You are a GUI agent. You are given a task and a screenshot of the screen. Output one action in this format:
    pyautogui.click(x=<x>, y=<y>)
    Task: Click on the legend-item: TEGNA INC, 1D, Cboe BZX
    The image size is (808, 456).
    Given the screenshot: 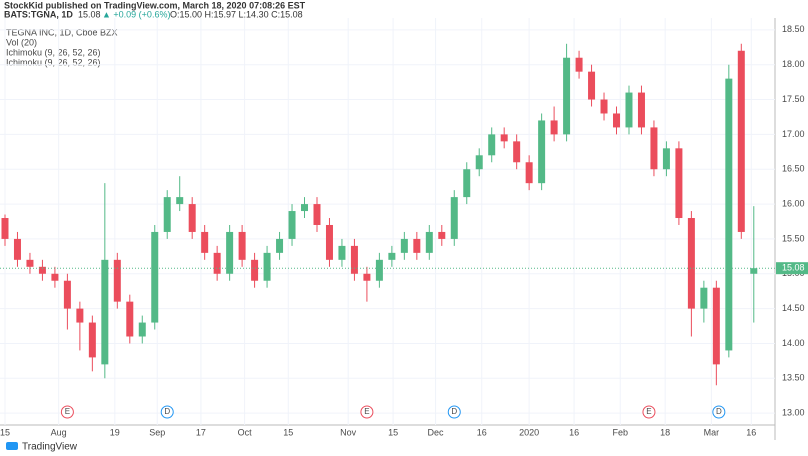 What is the action you would take?
    pyautogui.click(x=62, y=32)
    